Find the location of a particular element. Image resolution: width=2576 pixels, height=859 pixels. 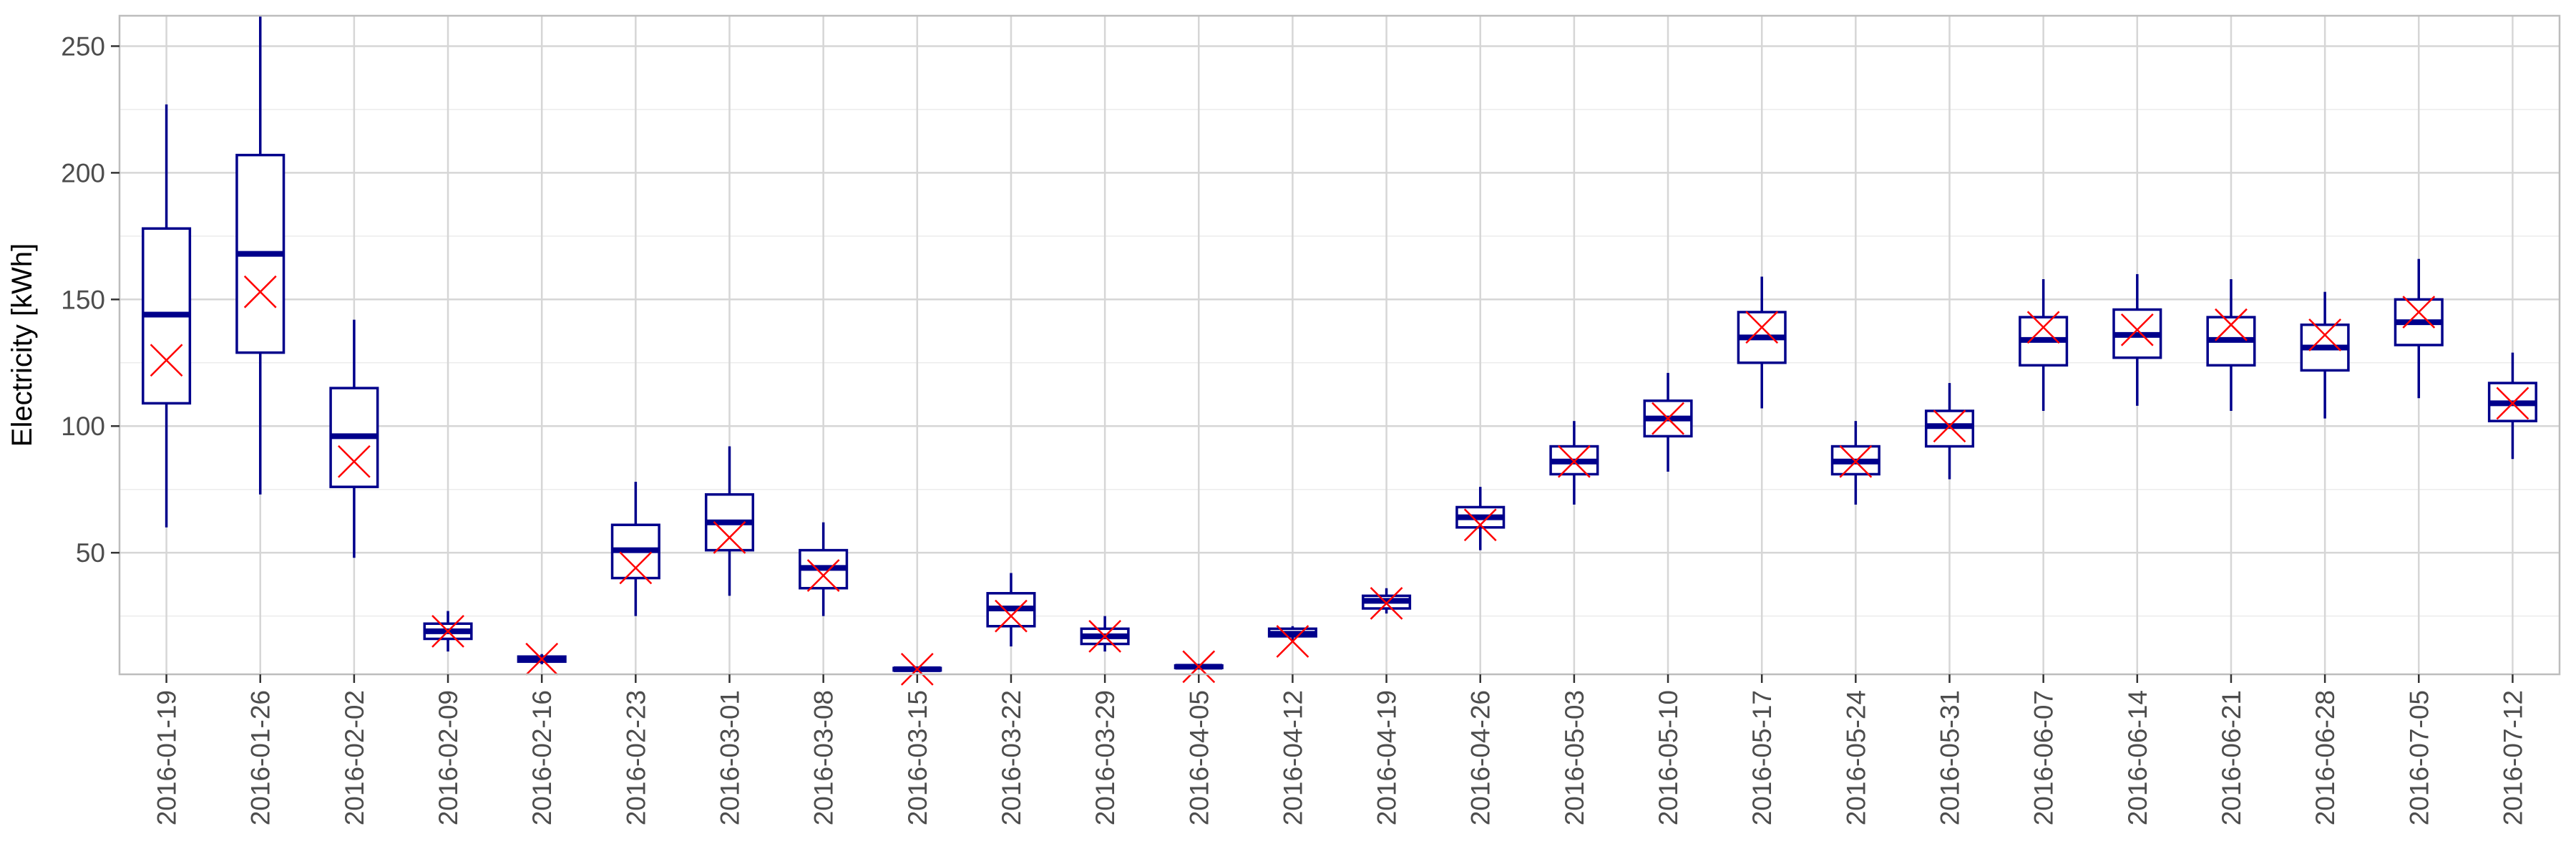

x-tick-label: 2016-01-26 is located at coordinates (260, 757).